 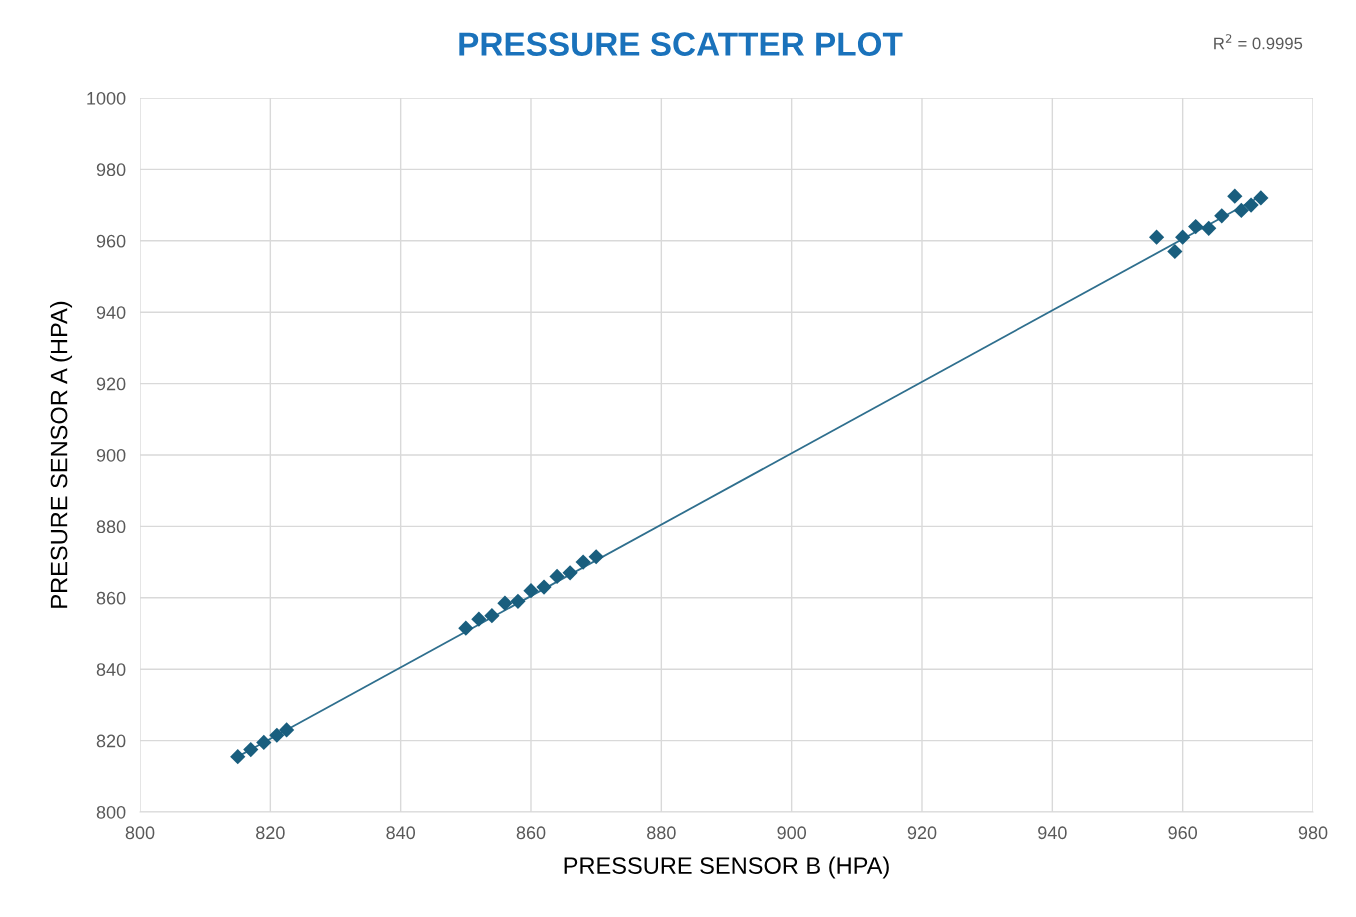 What do you see at coordinates (111, 455) in the screenshot?
I see `y-tick-label: 900` at bounding box center [111, 455].